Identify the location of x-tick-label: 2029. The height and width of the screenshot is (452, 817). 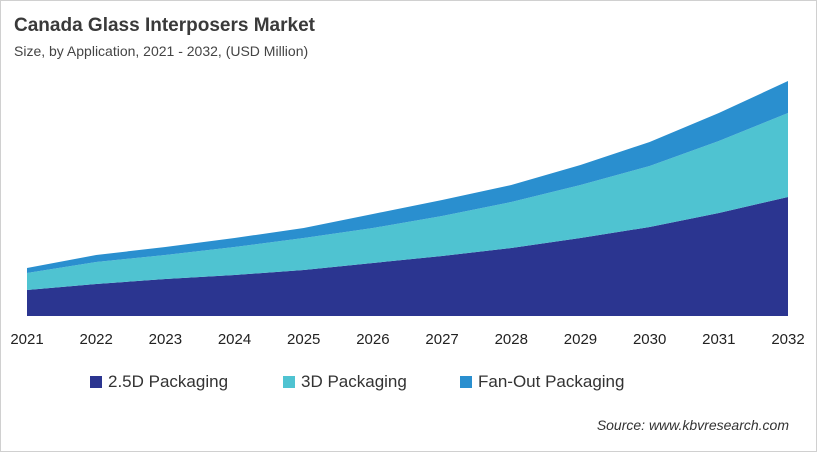
(580, 339).